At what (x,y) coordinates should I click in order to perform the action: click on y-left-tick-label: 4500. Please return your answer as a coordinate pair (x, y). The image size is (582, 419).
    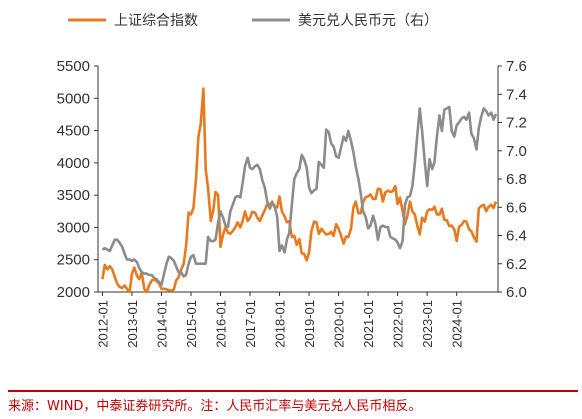
    Looking at the image, I should click on (73, 131).